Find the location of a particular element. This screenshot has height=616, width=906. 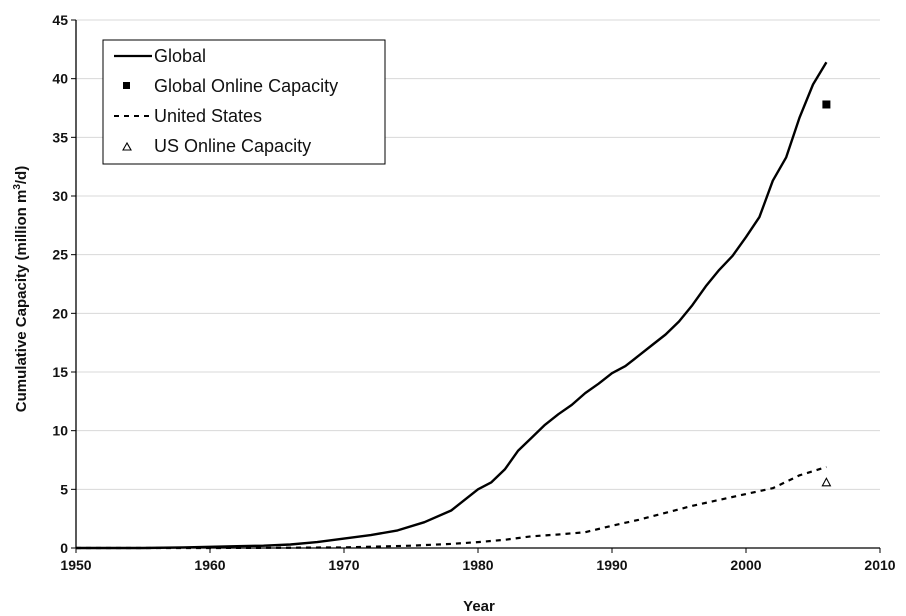

y-tick-label-45: 45 is located at coordinates (60, 20).